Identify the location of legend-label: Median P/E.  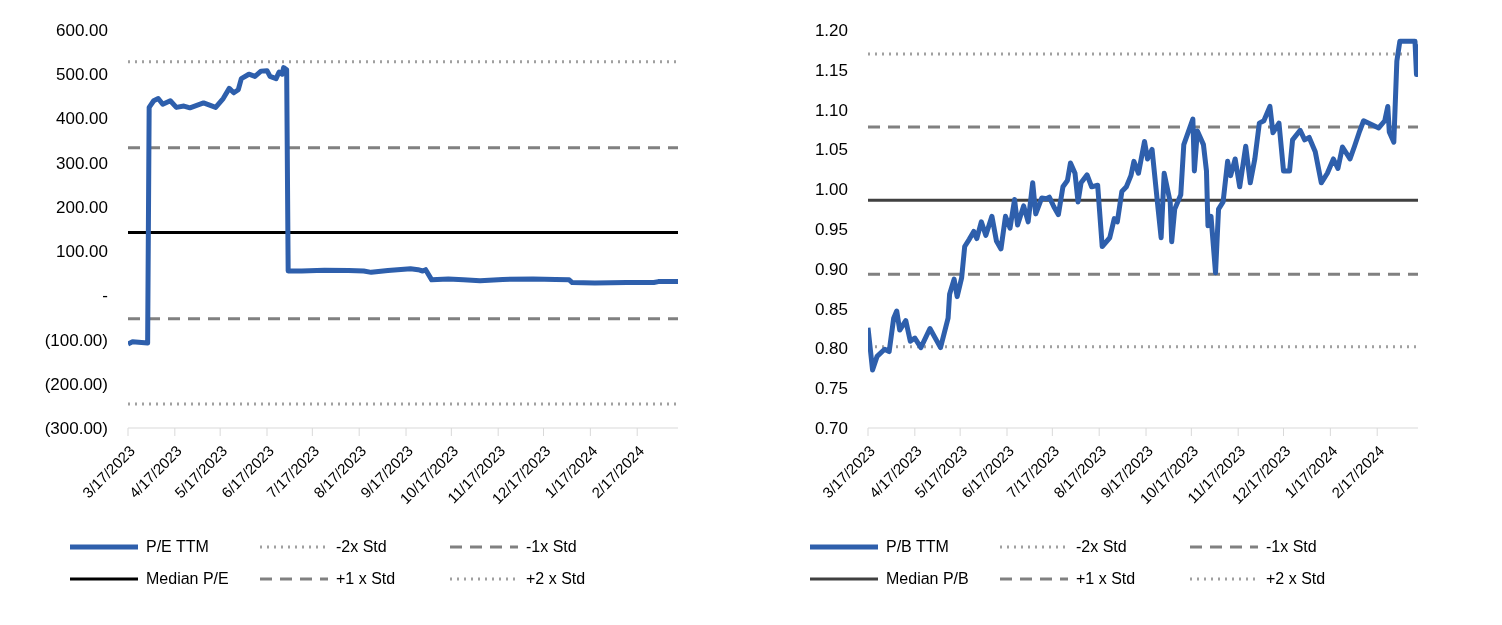
(187, 579).